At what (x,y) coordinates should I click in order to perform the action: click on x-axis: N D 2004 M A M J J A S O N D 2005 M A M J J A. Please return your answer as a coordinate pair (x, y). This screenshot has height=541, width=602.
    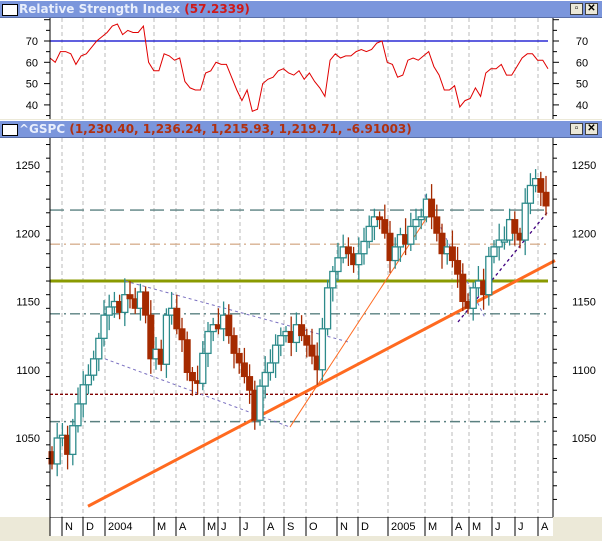
    Looking at the image, I should click on (301, 526).